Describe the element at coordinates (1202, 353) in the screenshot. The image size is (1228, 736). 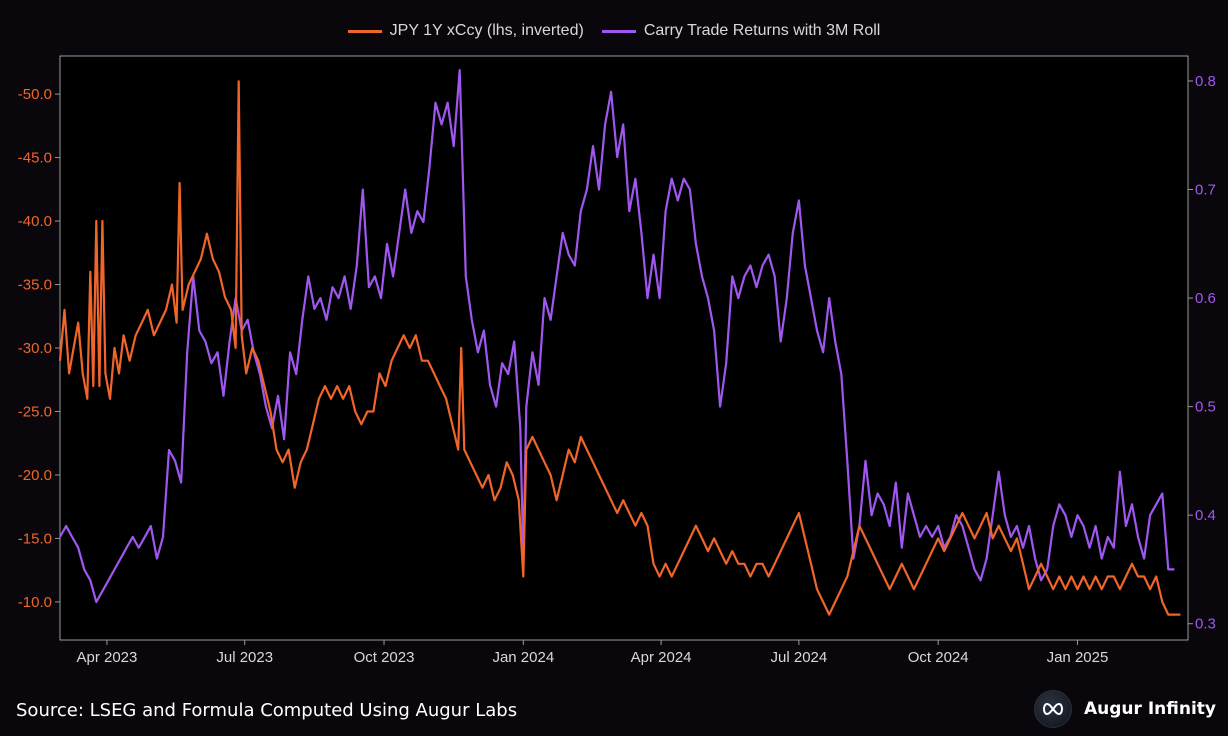
I see `right-axis: 0.3 0.4 0.5 0.6 0.7 0.8` at that location.